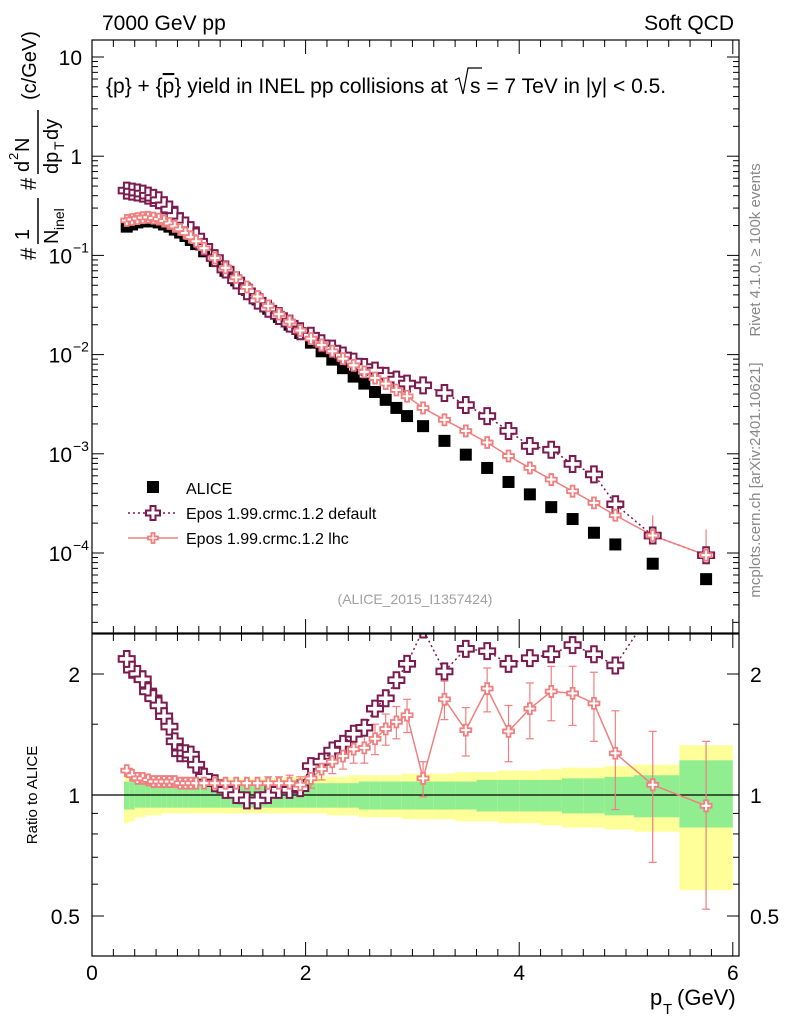  What do you see at coordinates (74, 675) in the screenshot?
I see `ratio-ytick-label: 2` at bounding box center [74, 675].